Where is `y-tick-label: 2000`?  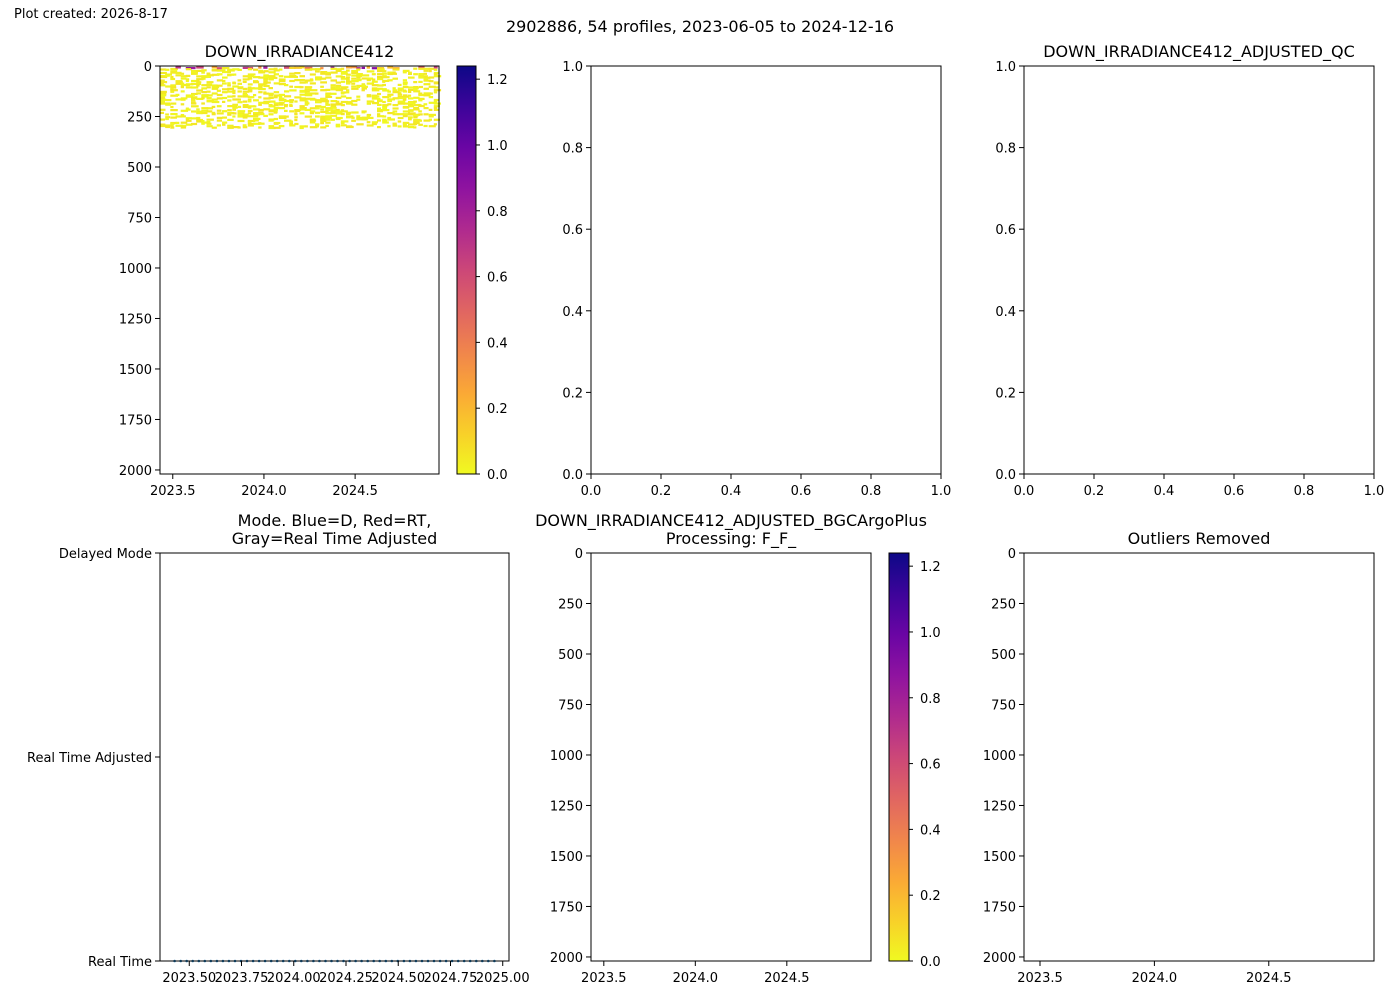 y-tick-label: 2000 is located at coordinates (135, 471).